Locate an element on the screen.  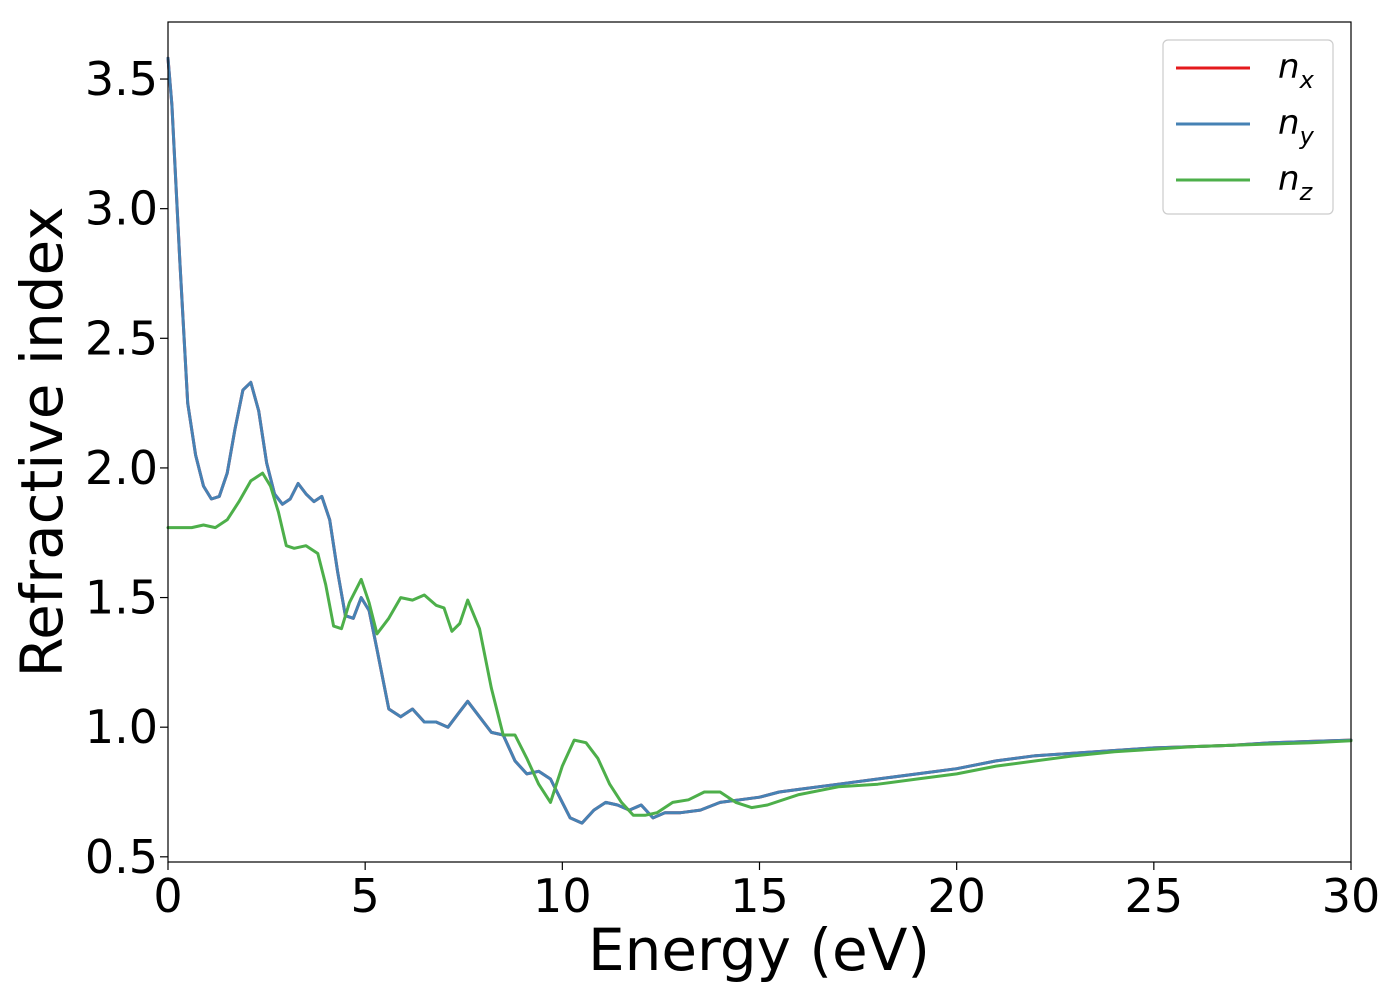
y-tick-label: 1.0 is located at coordinates (121, 727).